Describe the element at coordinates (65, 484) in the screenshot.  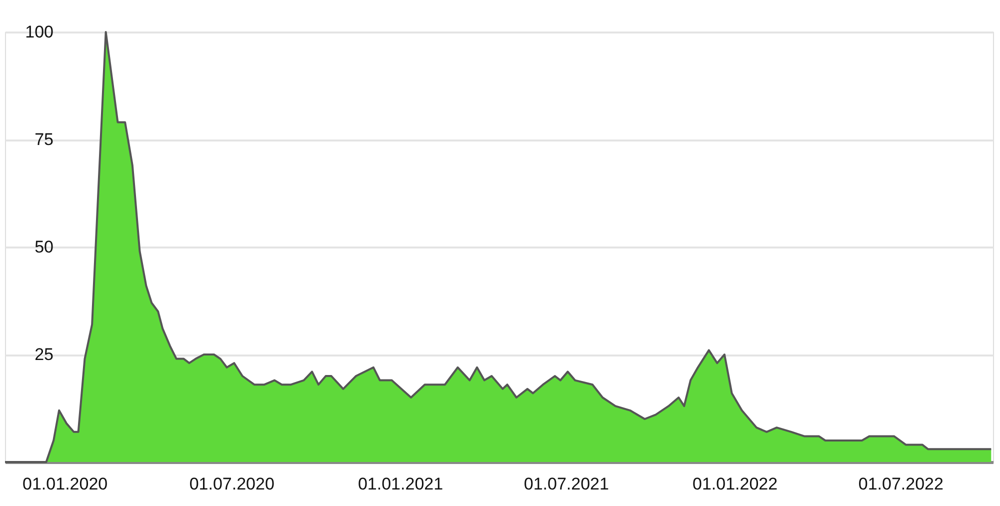
I see `x-tick-label: 01.01.2020` at that location.